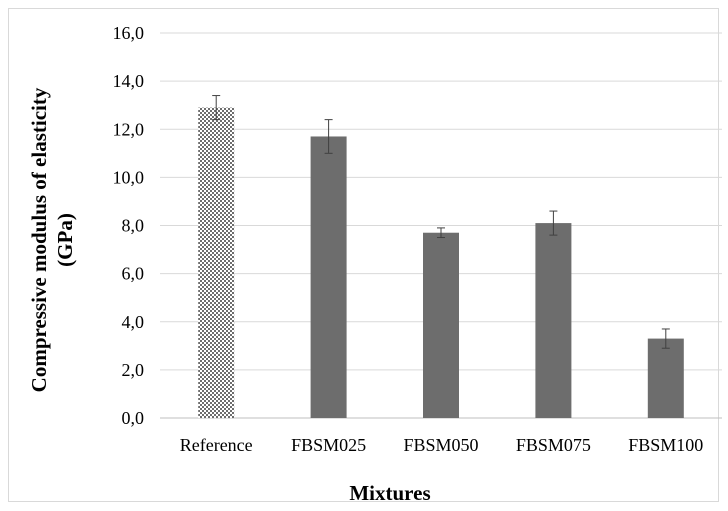 The width and height of the screenshot is (728, 511). I want to click on y-tick-label: 14,0, so click(129, 81).